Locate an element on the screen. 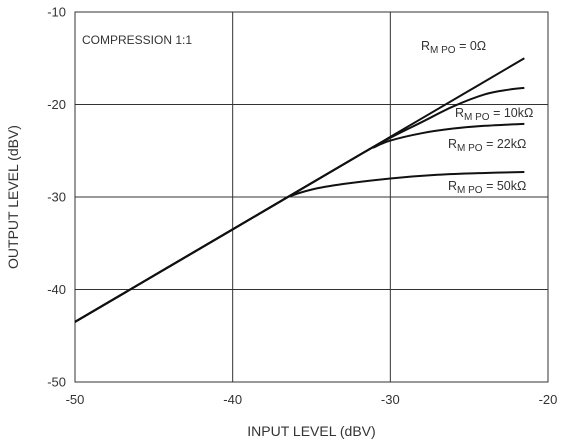  series-label-3: RM PO = 50kΩ is located at coordinates (487, 187).